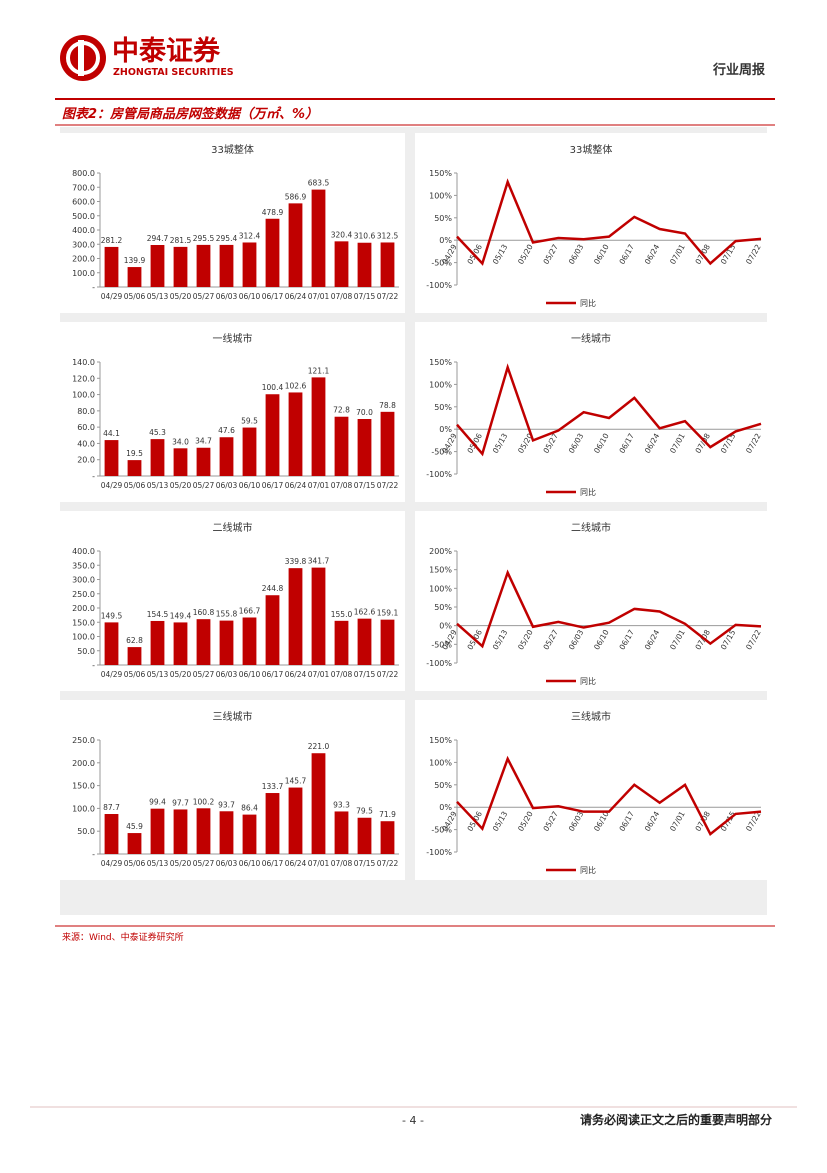  I want to click on x-tick-label: 07/15, so click(365, 863).